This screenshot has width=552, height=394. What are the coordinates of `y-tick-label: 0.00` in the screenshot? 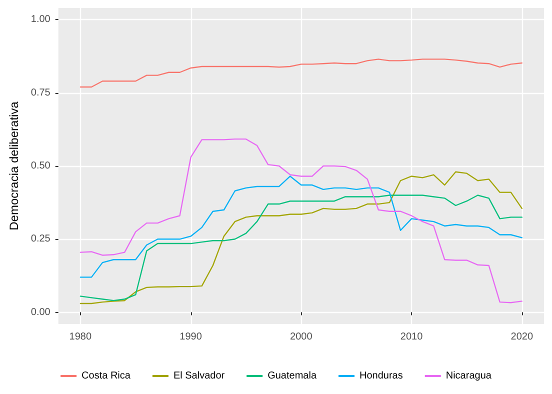 It's located at (40, 312).